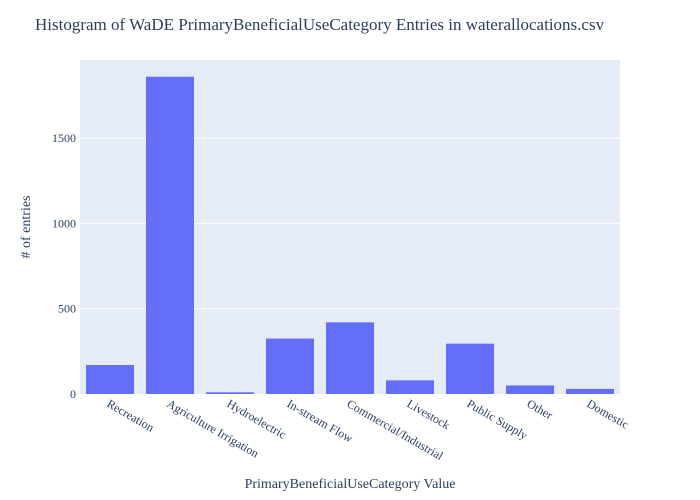  What do you see at coordinates (67, 309) in the screenshot?
I see `y-tick-label: 500` at bounding box center [67, 309].